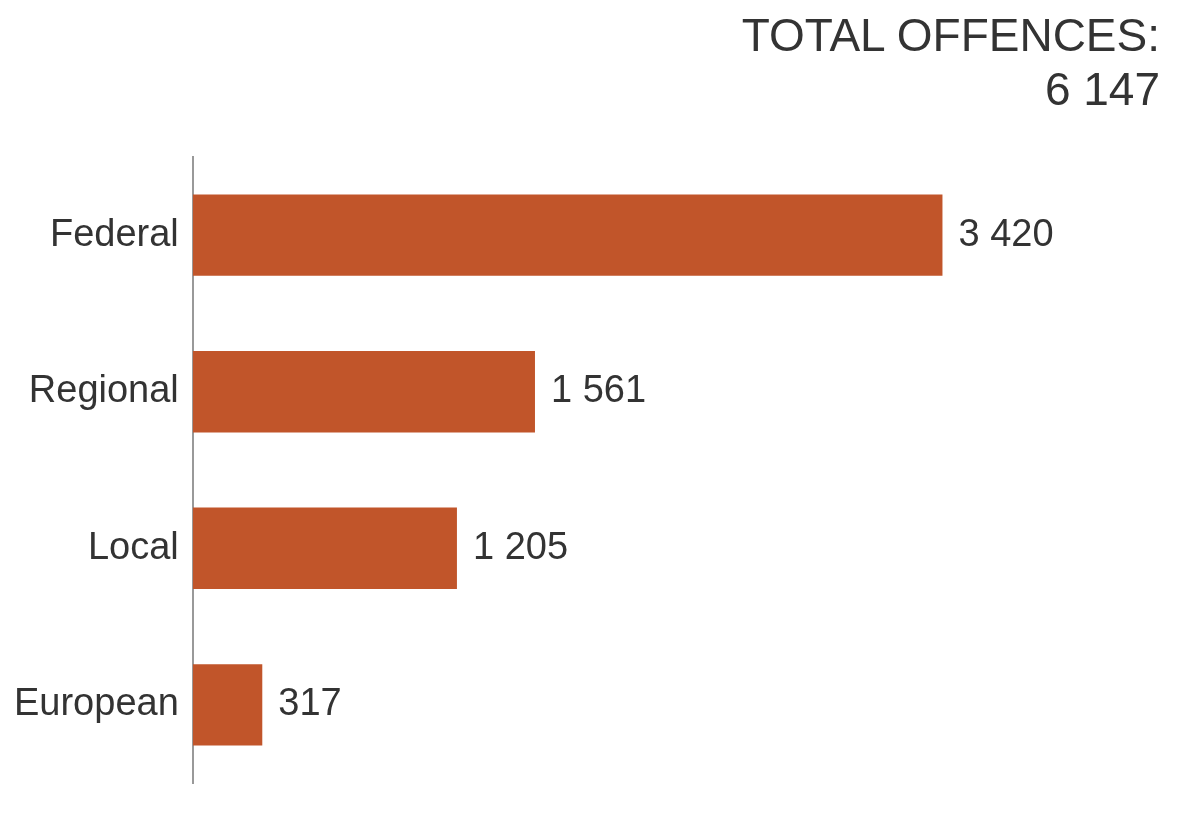  Describe the element at coordinates (598, 389) in the screenshot. I see `data-label: 1 561` at that location.